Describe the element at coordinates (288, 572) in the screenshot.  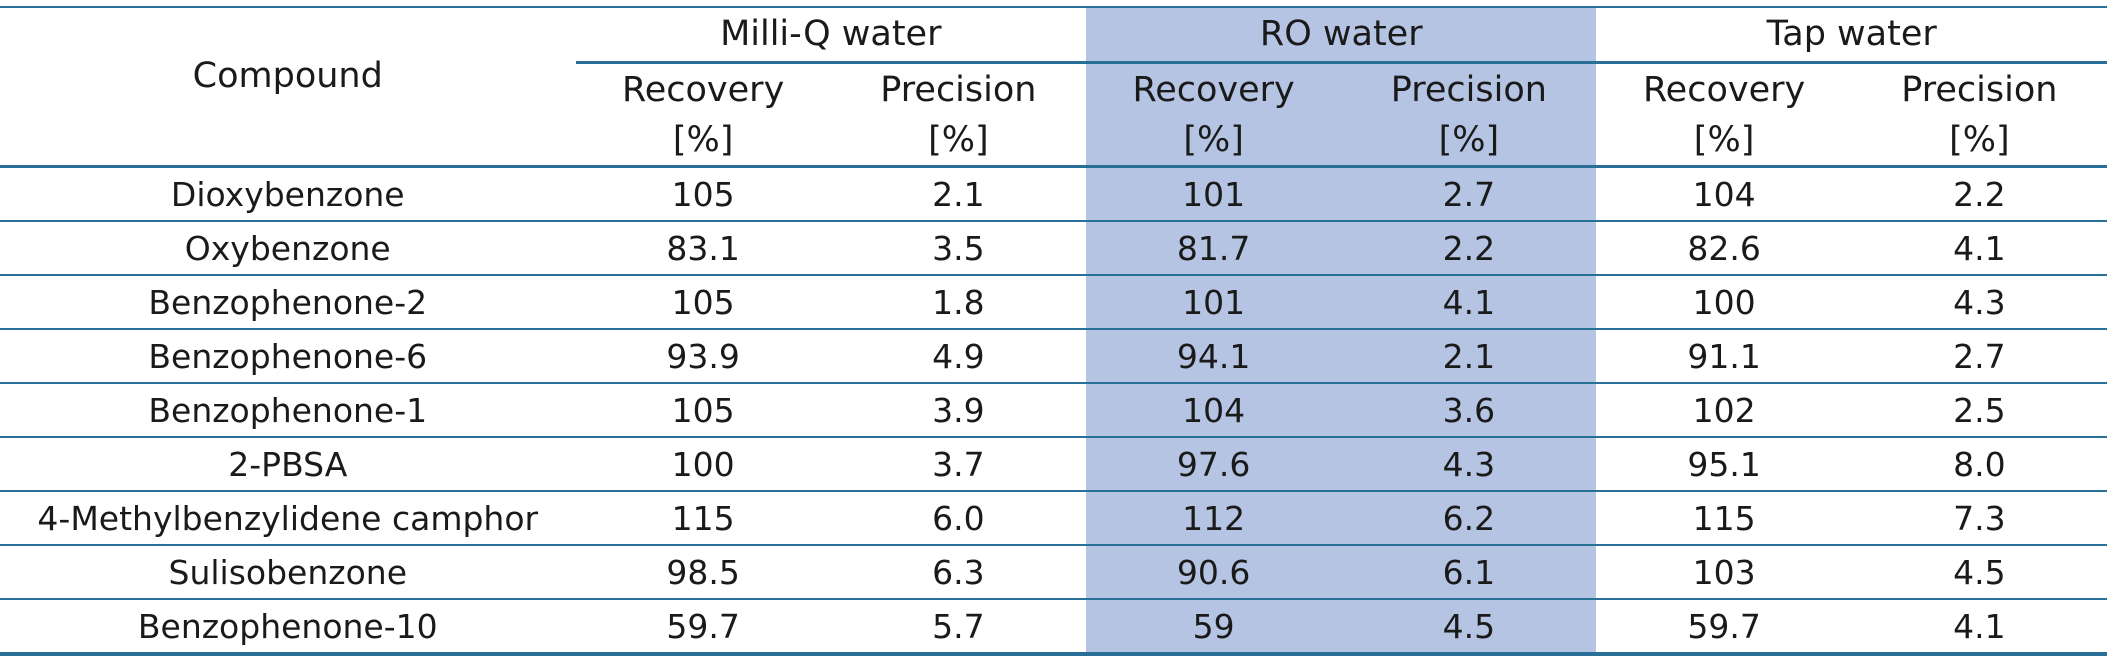
I see `compound-cell: Sulisobenzone` at that location.